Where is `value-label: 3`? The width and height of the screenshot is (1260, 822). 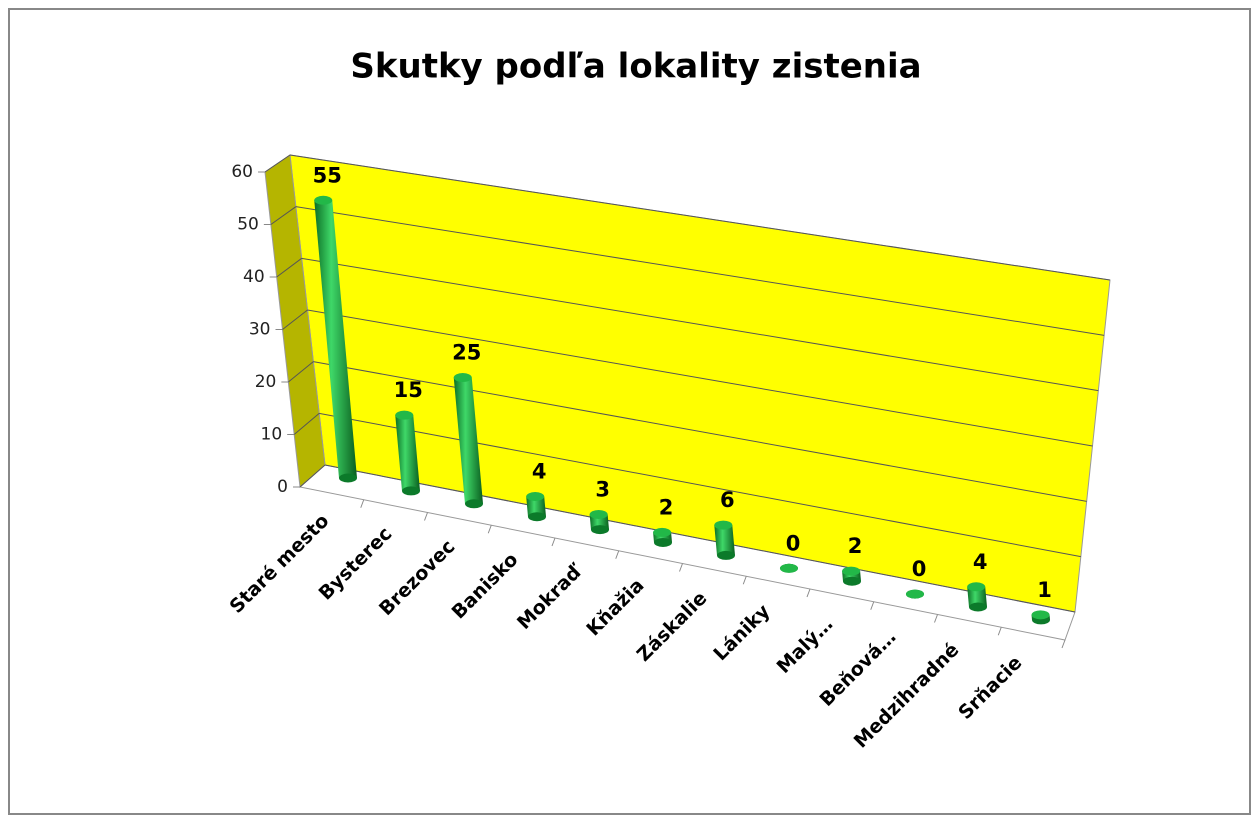
value-label: 3 is located at coordinates (602, 489).